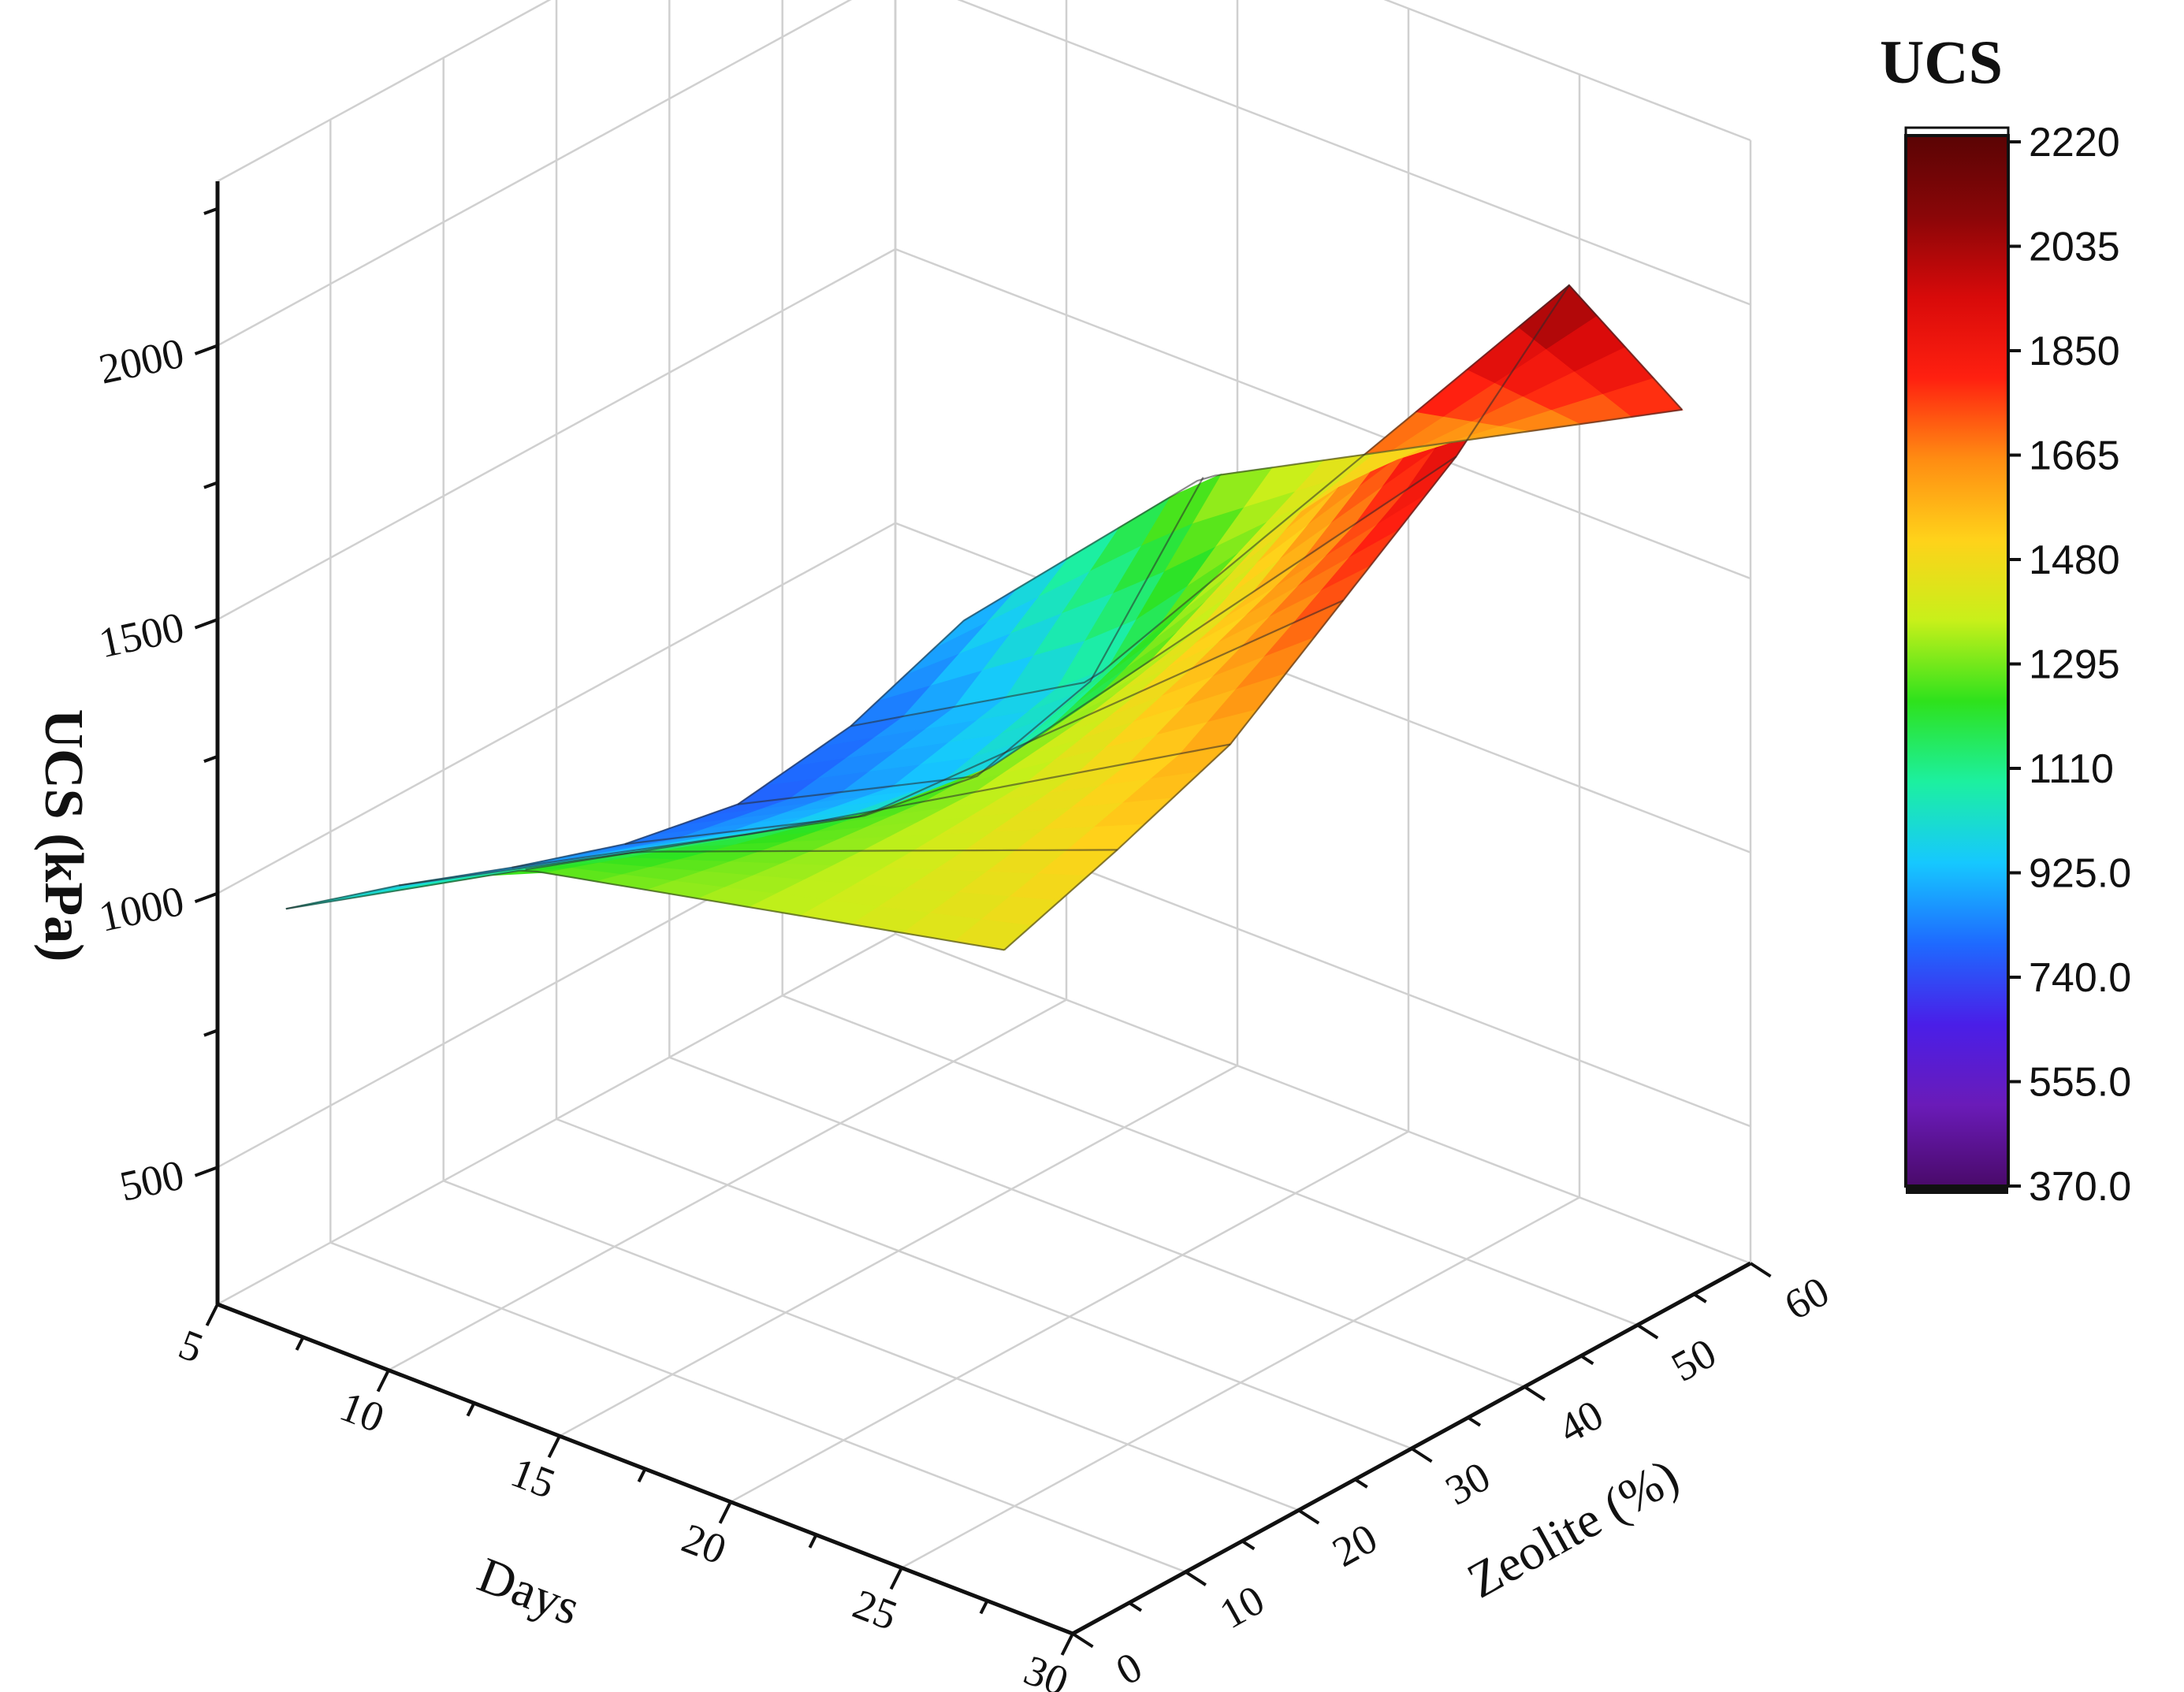 The height and width of the screenshot is (1692, 2184). I want to click on zeolite-tick-label: 60, so click(1806, 1298).